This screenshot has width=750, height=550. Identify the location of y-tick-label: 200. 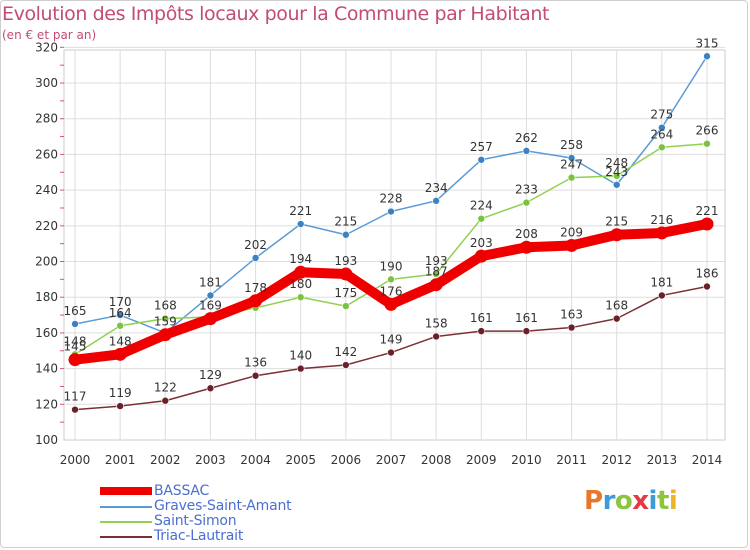
(46, 262).